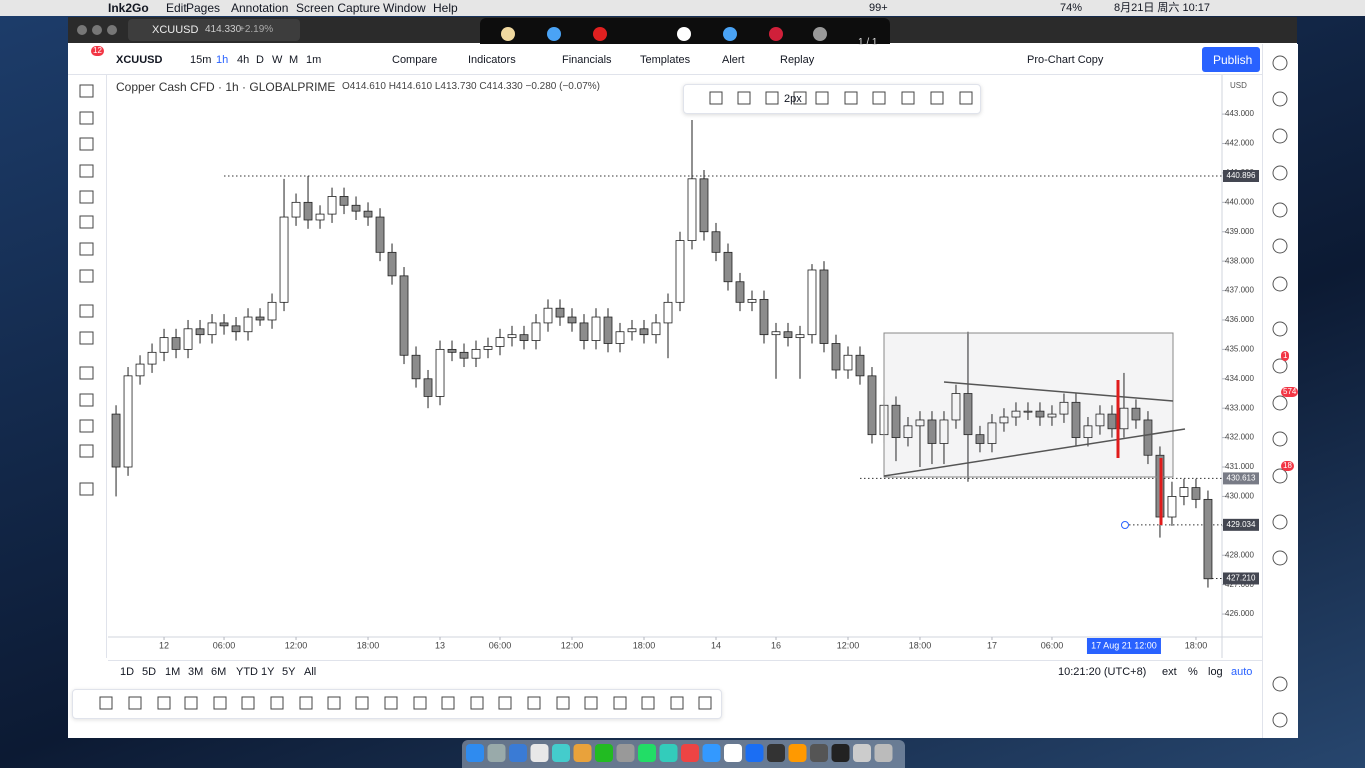 The height and width of the screenshot is (768, 1365). Describe the element at coordinates (139, 60) in the screenshot. I see `symbol: XCUUSD` at that location.